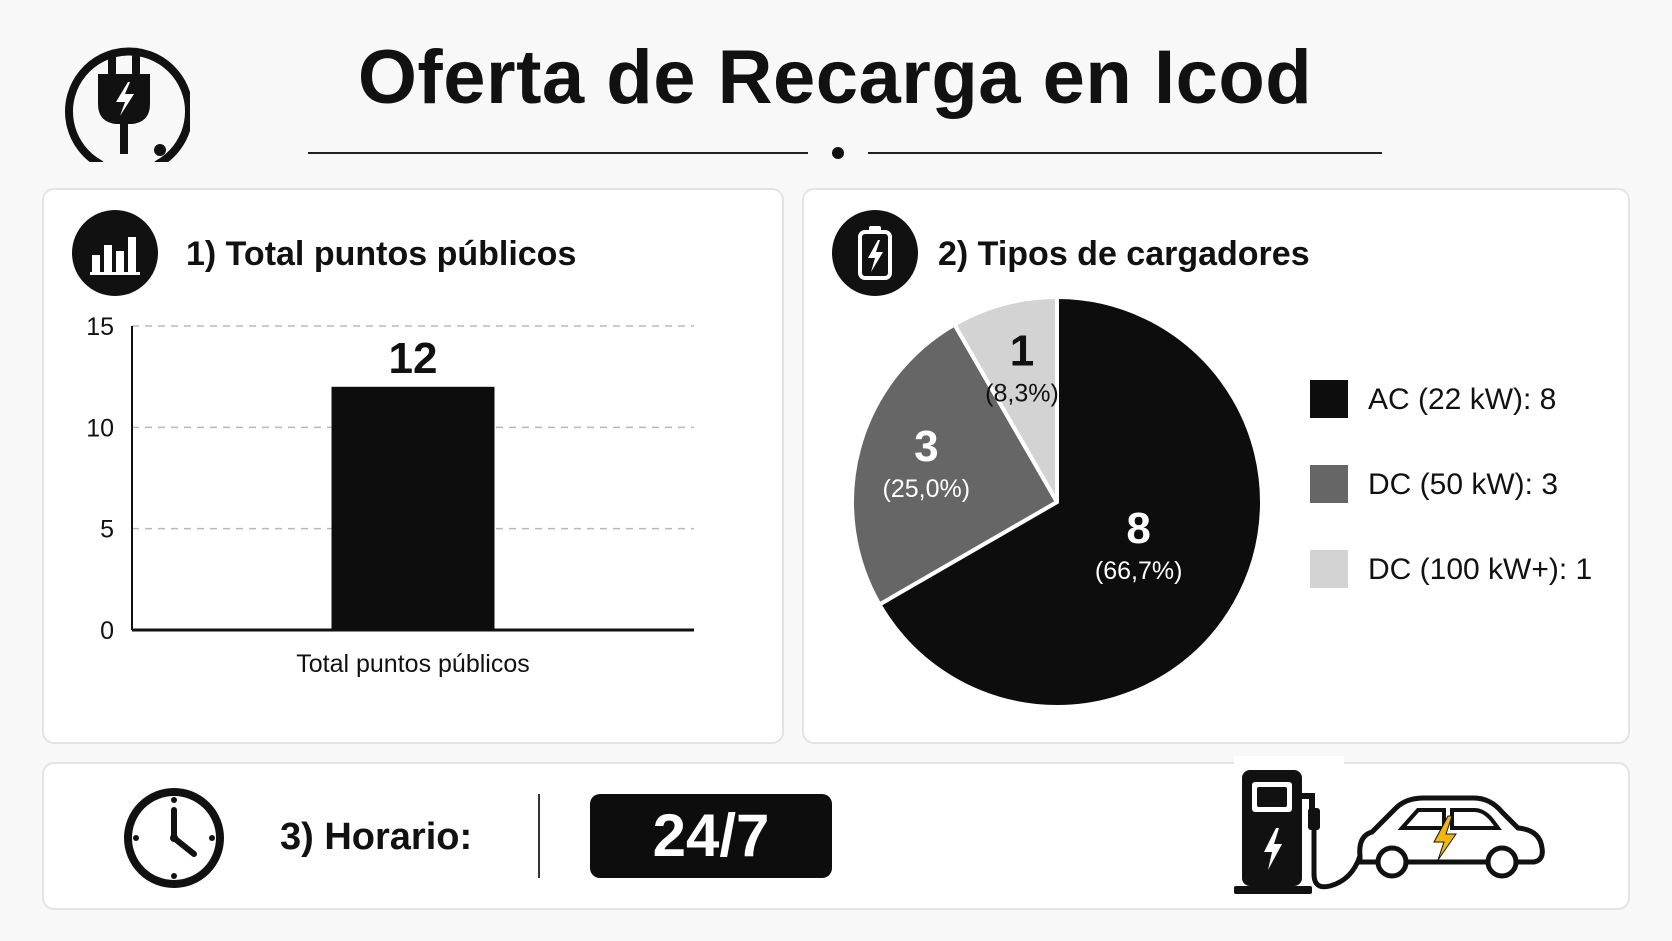 This screenshot has width=1672, height=941. I want to click on charging-station-icon, so click(1298, 832).